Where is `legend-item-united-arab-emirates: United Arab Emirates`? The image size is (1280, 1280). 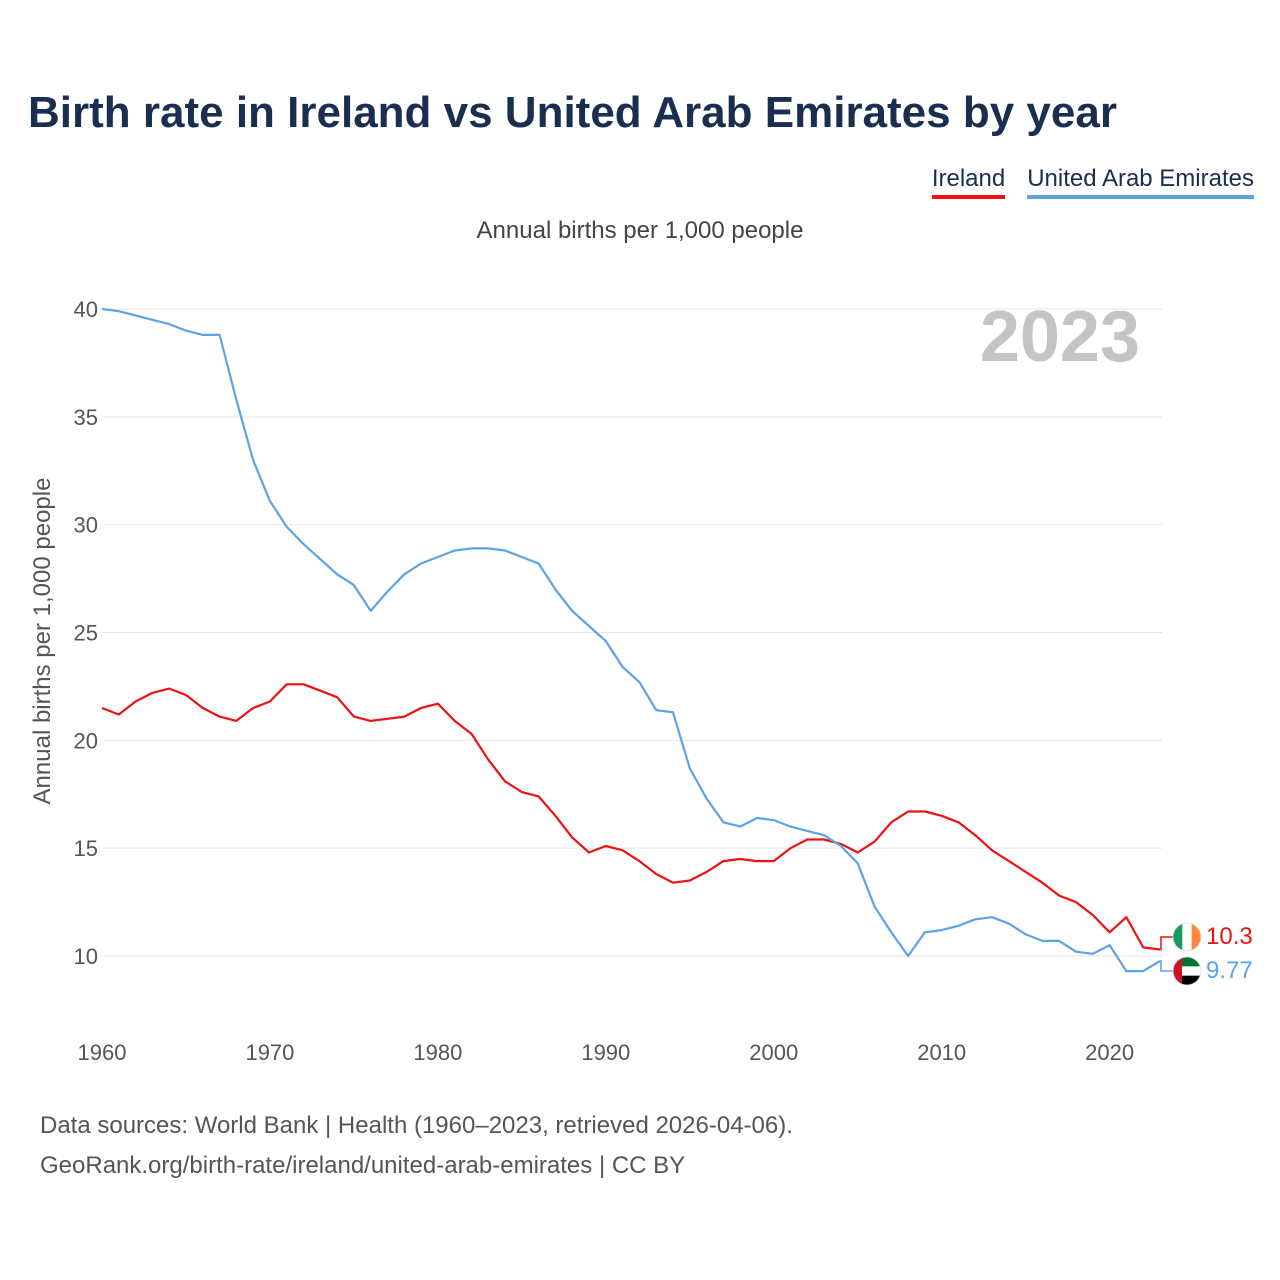 legend-item-united-arab-emirates: United Arab Emirates is located at coordinates (1140, 182).